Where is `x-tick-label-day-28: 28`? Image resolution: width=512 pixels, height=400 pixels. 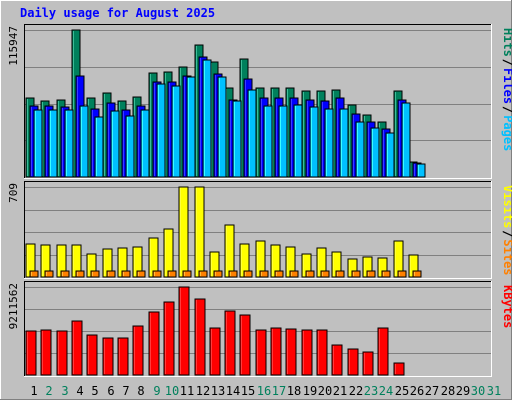
x-tick-label-day-28: 28 is located at coordinates (448, 391).